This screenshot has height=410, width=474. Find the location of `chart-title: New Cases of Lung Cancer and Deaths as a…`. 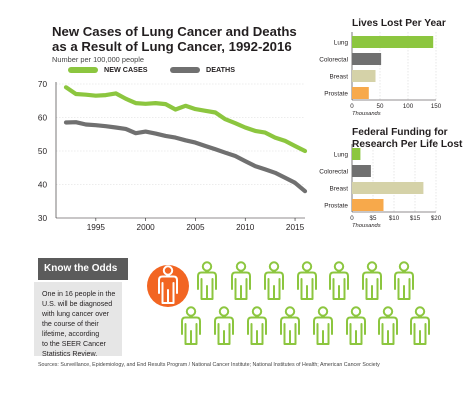

chart-title: New Cases of Lung Cancer and Deaths as a… is located at coordinates (174, 39).